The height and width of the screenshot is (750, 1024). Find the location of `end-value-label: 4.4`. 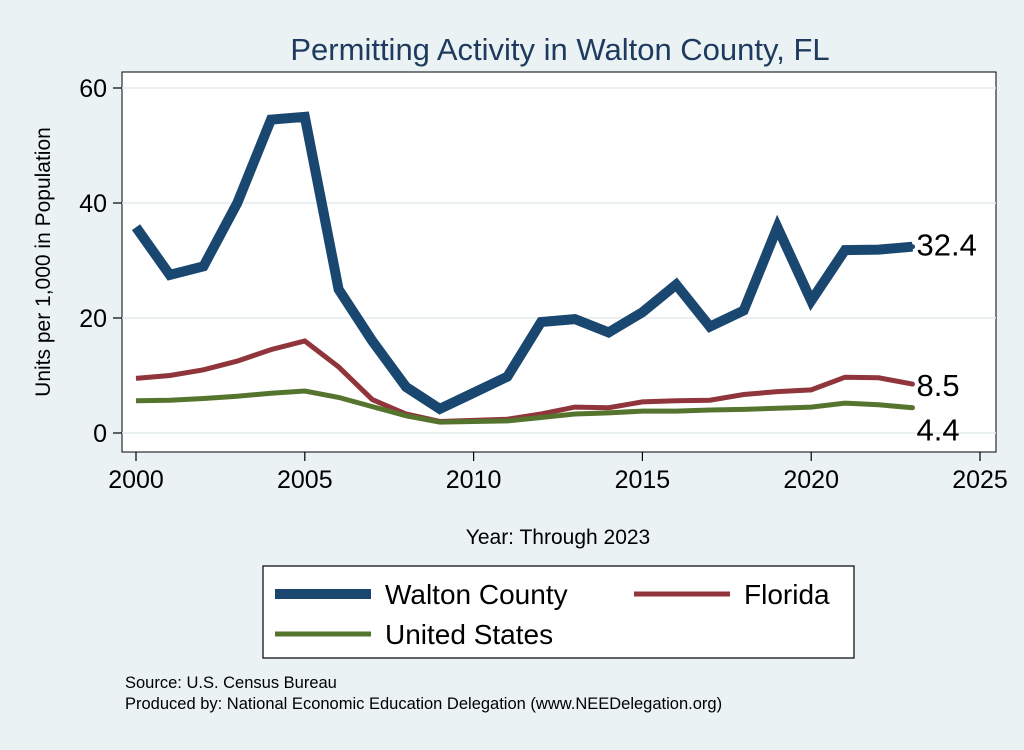

end-value-label: 4.4 is located at coordinates (937, 430).